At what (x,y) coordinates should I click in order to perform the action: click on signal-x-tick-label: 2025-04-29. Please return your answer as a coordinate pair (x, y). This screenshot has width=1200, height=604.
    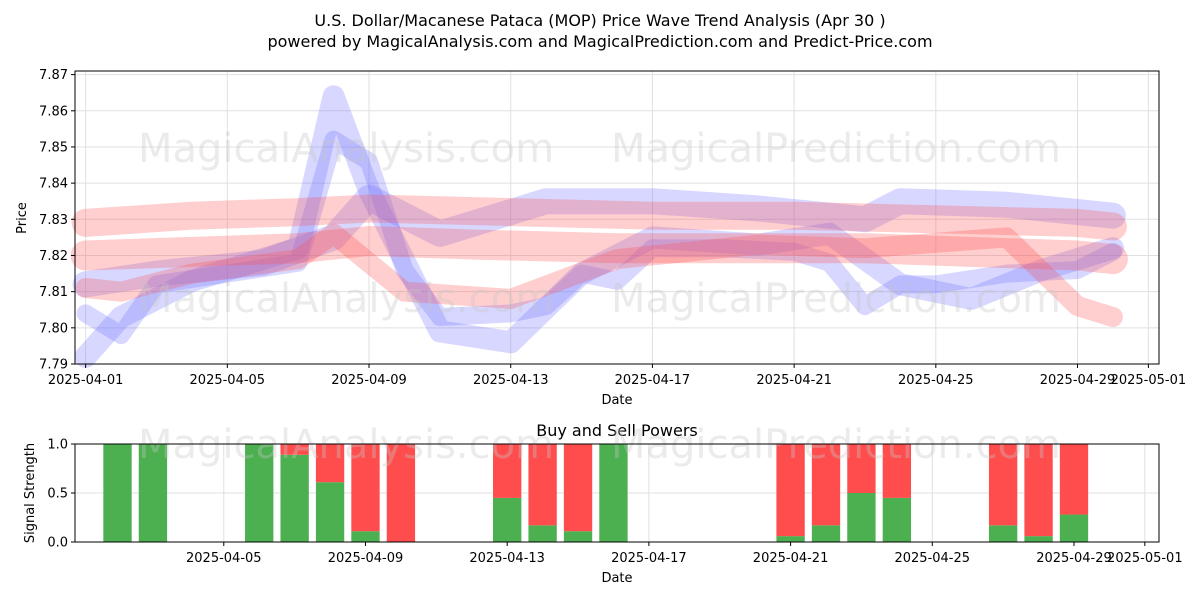
    Looking at the image, I should click on (1074, 558).